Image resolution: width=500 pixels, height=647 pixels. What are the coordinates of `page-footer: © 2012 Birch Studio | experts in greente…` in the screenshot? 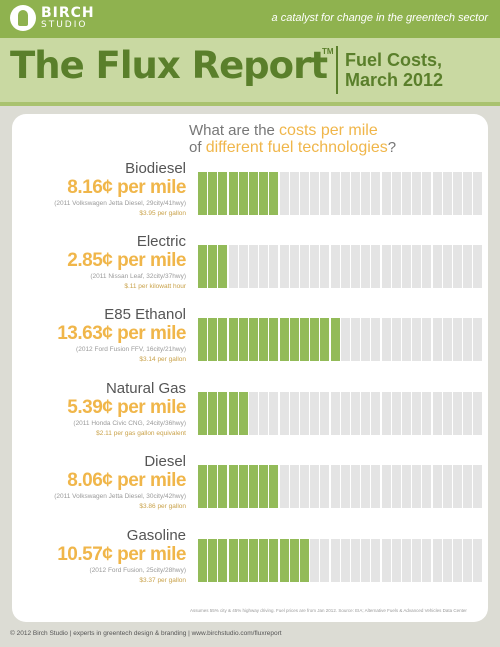 It's located at (146, 633).